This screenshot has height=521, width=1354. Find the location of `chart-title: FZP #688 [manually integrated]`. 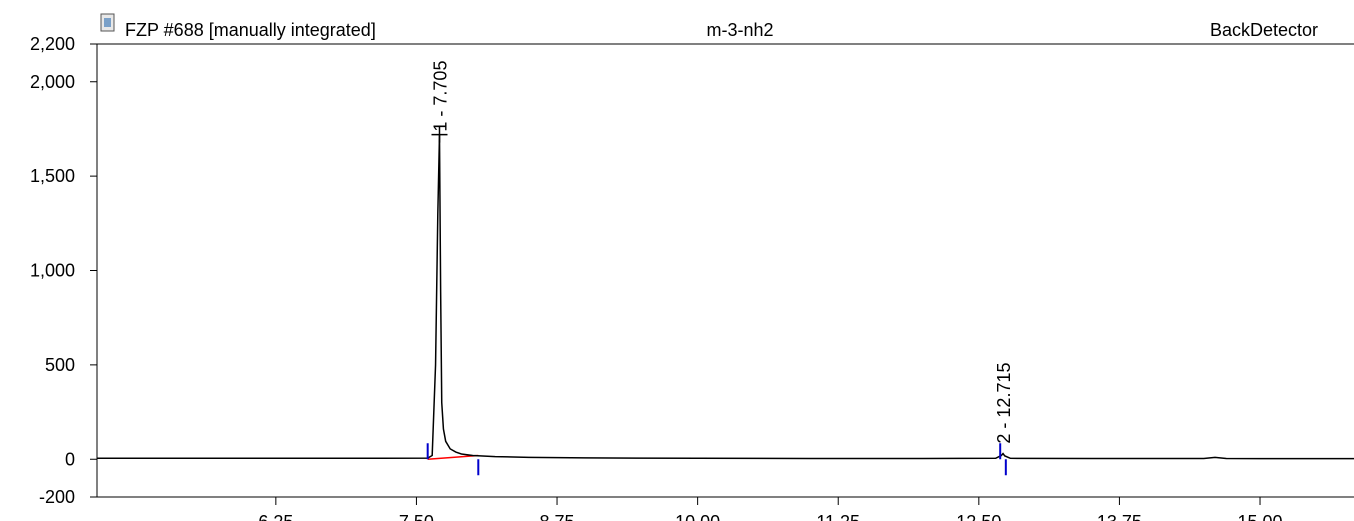

chart-title: FZP #688 [manually integrated] is located at coordinates (250, 30).